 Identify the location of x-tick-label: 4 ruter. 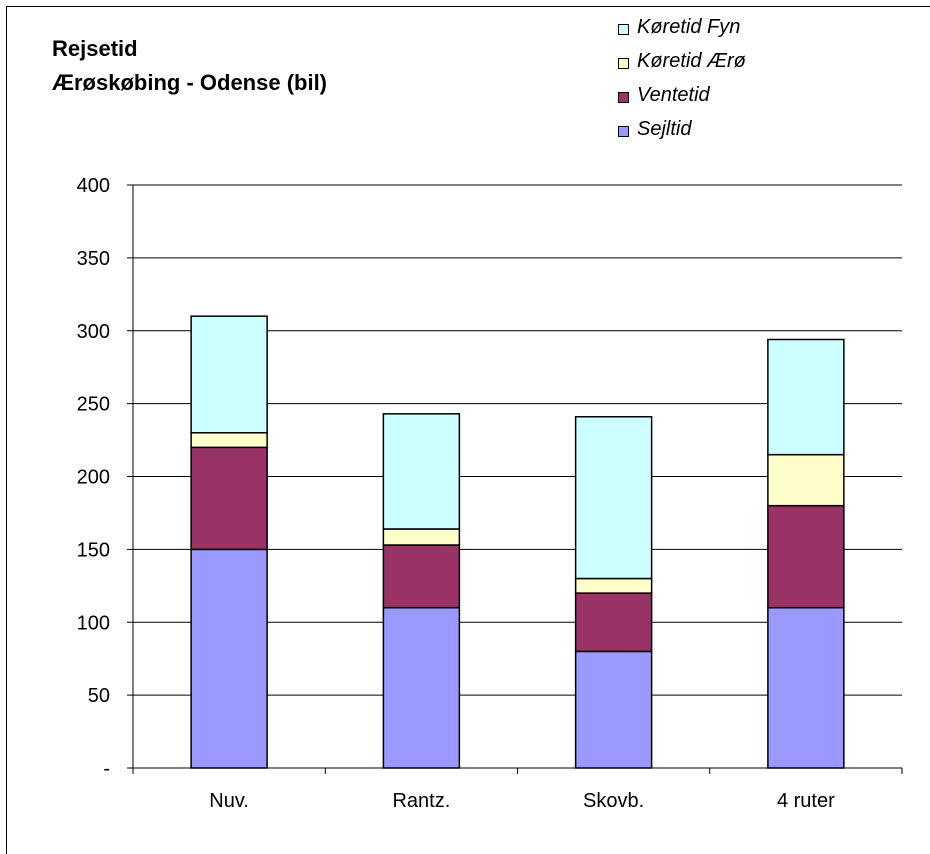
(806, 801).